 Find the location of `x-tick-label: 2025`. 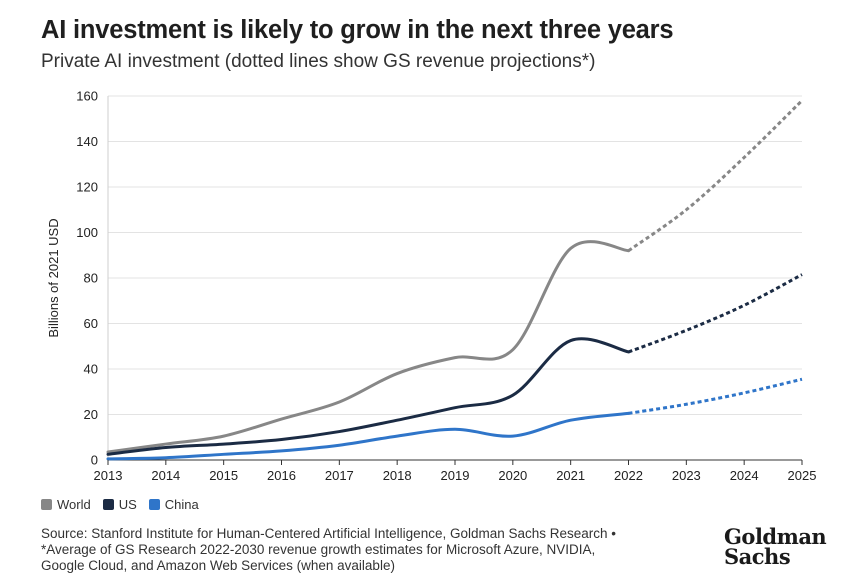

x-tick-label: 2025 is located at coordinates (802, 475).